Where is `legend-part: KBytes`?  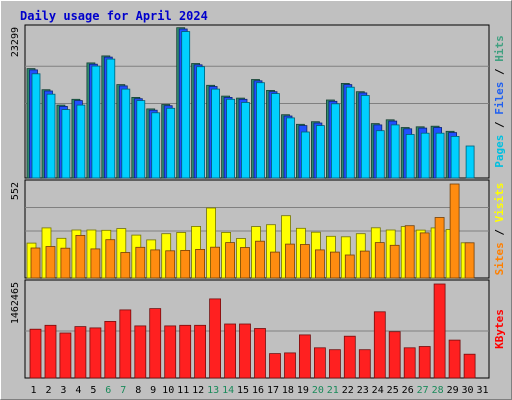 legend-part: KBytes is located at coordinates (499, 329).